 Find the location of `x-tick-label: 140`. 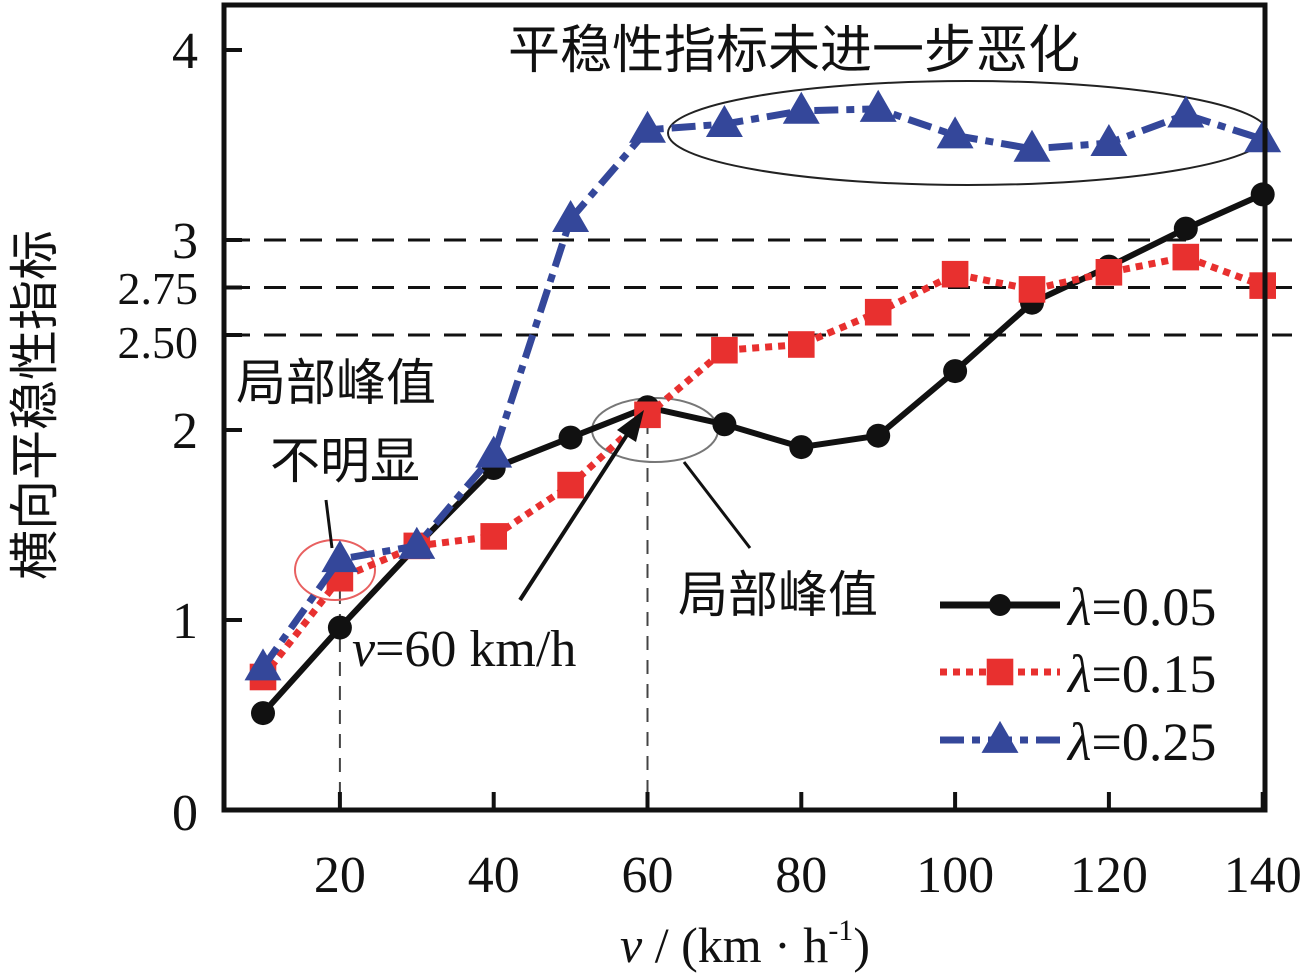

x-tick-label: 140 is located at coordinates (1263, 875).